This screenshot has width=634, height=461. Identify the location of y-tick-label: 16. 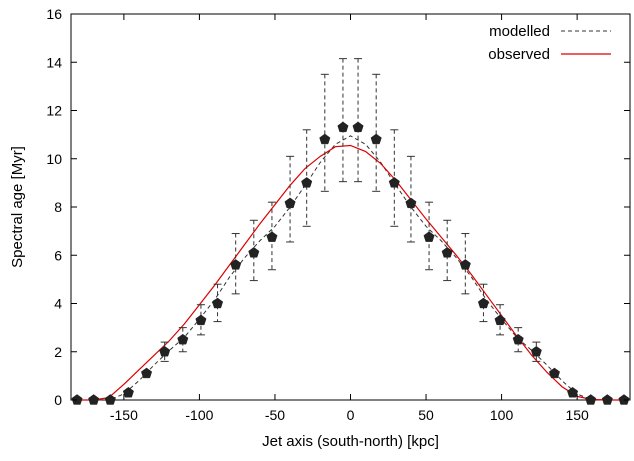
(54, 14).